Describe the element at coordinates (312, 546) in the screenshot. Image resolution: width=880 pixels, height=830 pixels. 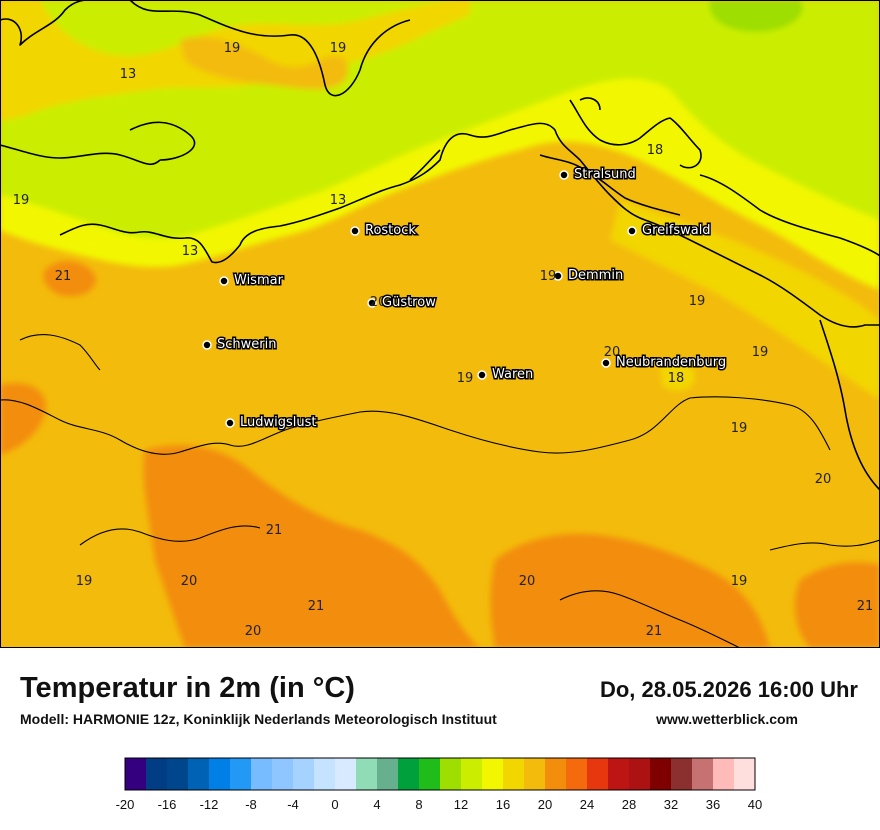
I see `zone-orange-southwest` at that location.